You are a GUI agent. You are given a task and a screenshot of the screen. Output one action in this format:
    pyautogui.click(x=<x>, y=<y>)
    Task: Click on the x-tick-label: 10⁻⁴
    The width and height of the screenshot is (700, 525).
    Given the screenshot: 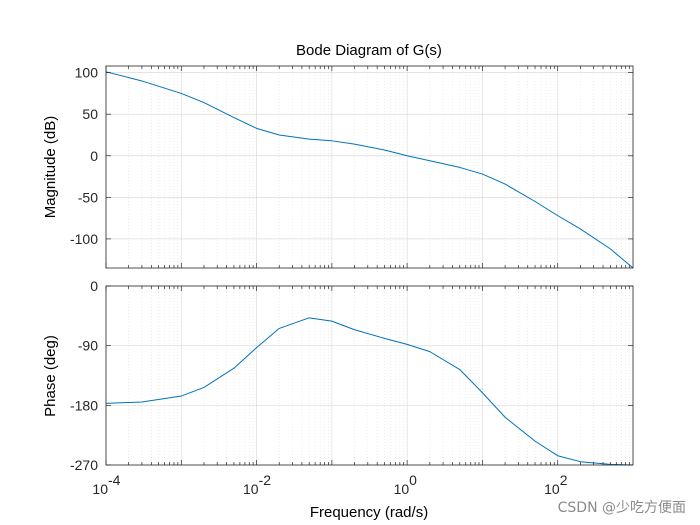 What is the action you would take?
    pyautogui.click(x=106, y=484)
    